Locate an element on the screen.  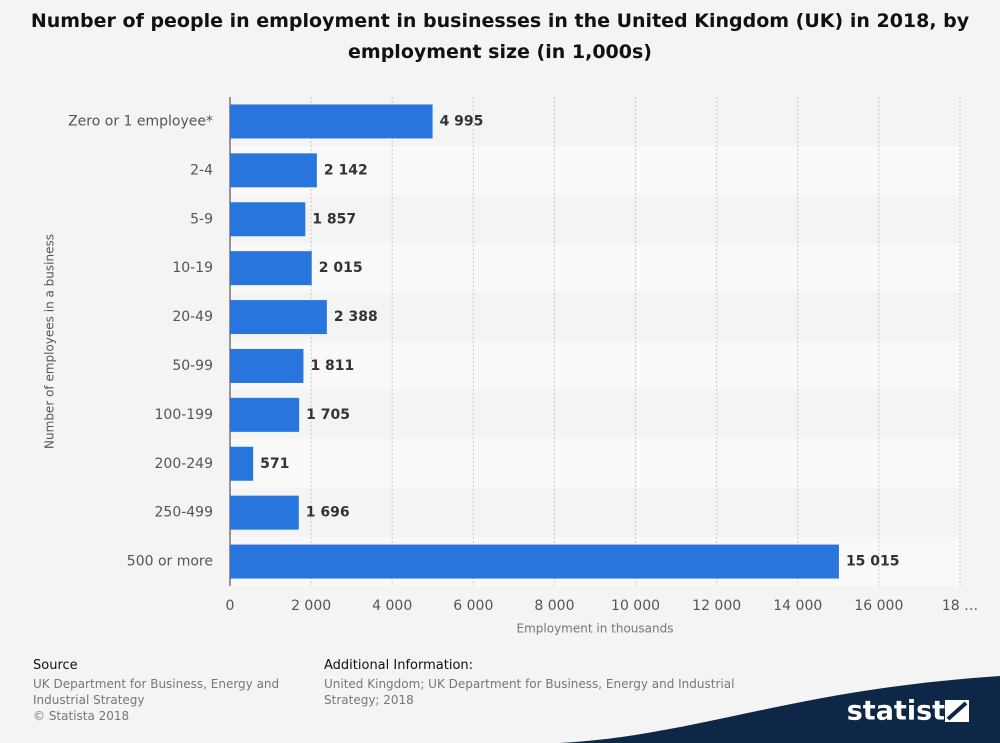
y-tick-label: 50-99 is located at coordinates (192, 366).